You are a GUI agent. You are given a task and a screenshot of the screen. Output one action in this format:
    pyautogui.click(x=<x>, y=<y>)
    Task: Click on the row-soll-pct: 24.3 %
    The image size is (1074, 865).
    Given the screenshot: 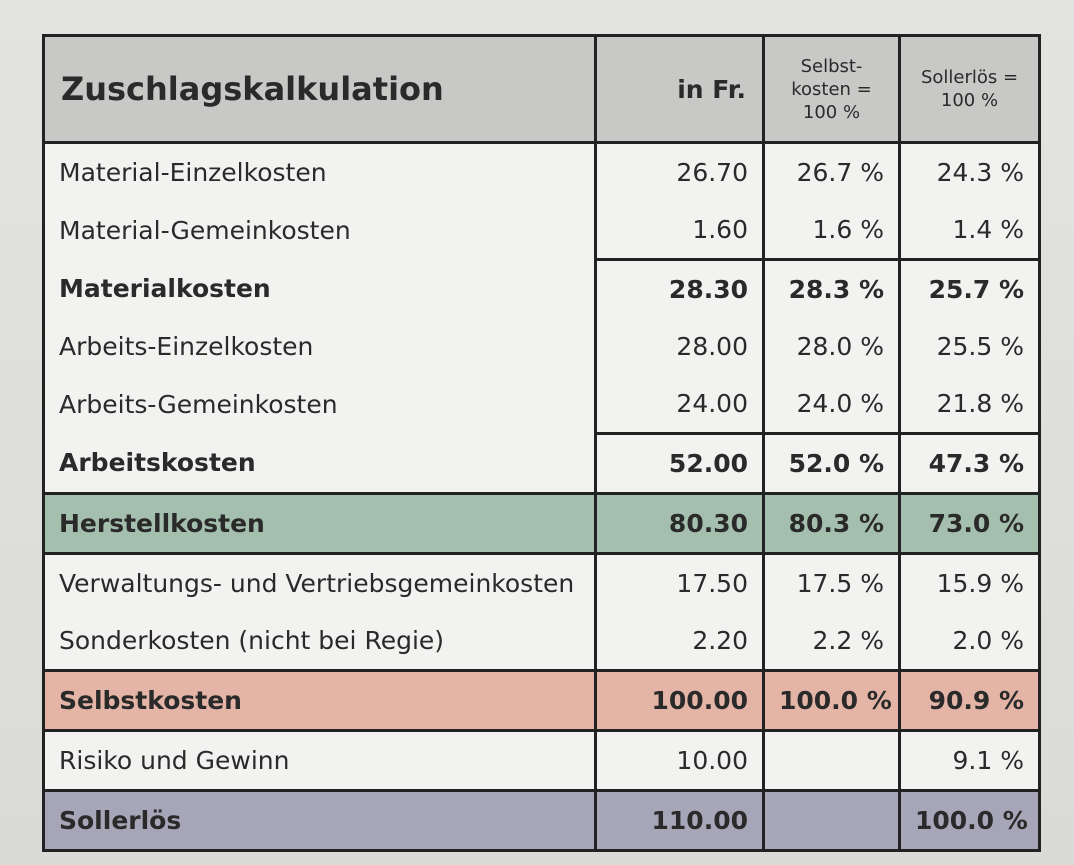 What is the action you would take?
    pyautogui.click(x=969, y=171)
    